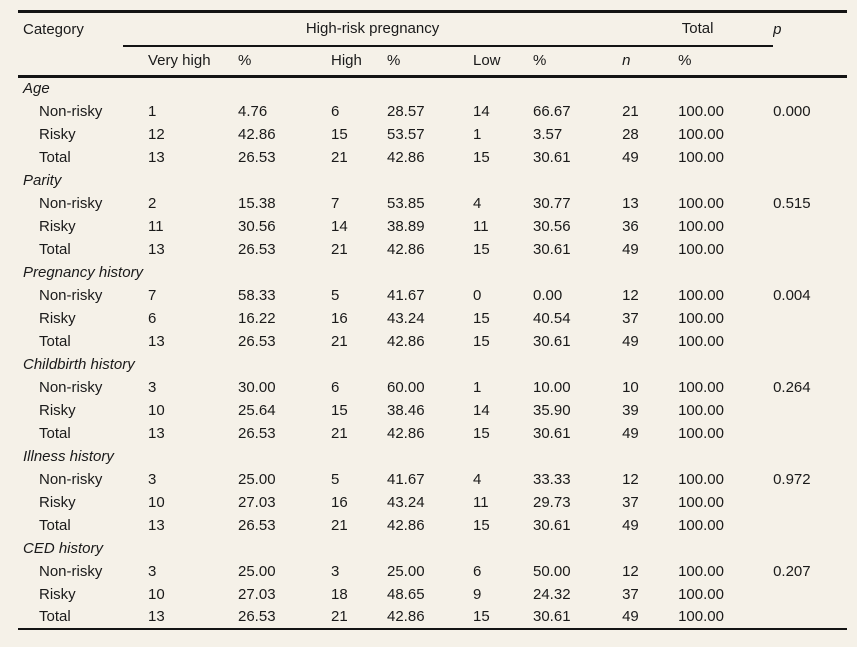 Image resolution: width=857 pixels, height=647 pixels. I want to click on category-header: Category, so click(53, 29).